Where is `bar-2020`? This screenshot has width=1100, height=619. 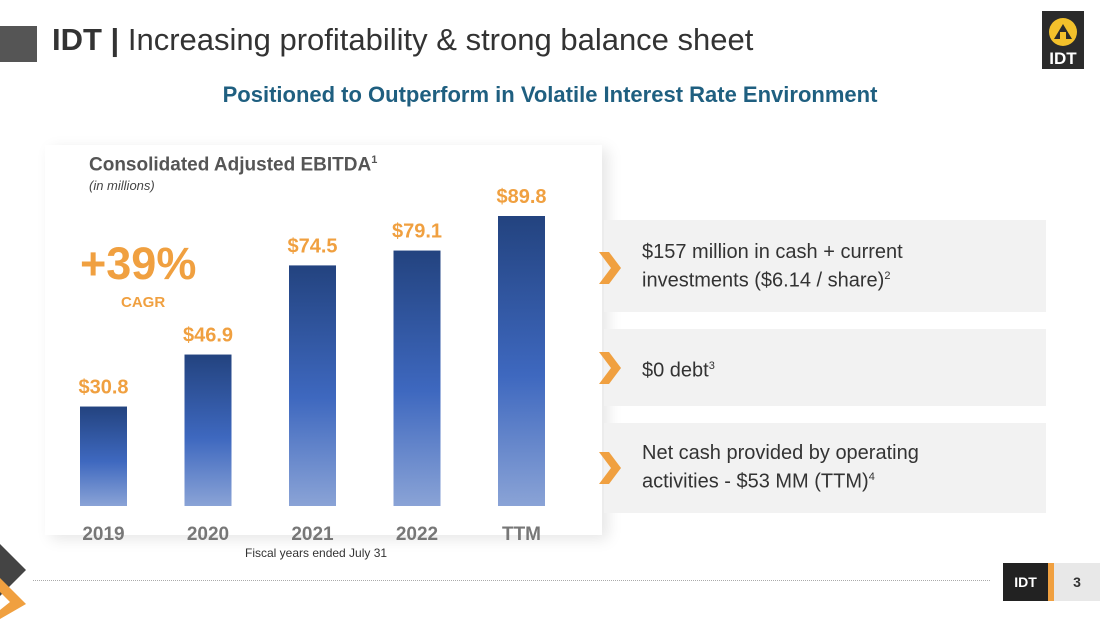
bar-2020 is located at coordinates (208, 430).